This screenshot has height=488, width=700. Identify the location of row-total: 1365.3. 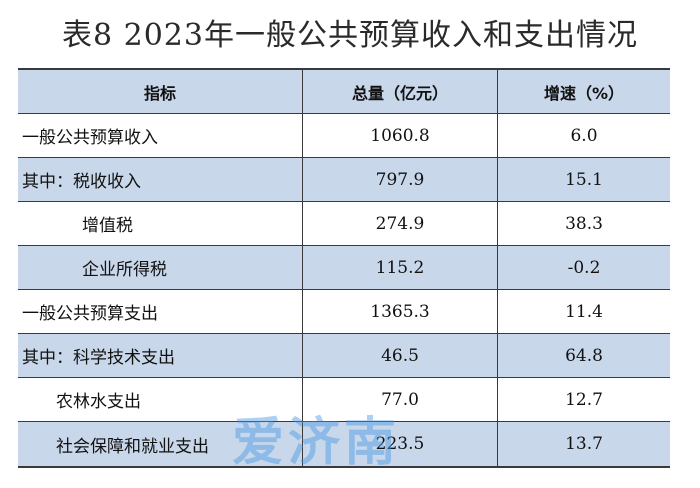
(400, 311).